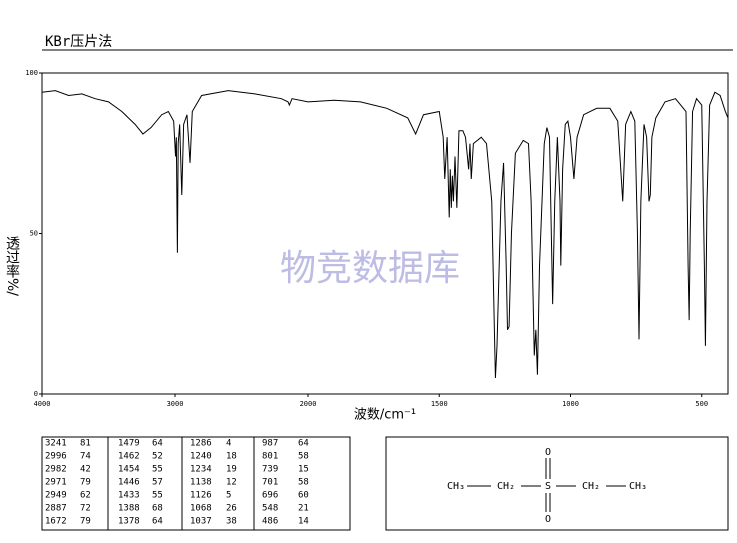 This screenshot has width=737, height=543. What do you see at coordinates (36, 394) in the screenshot?
I see `y-tick-label: 0` at bounding box center [36, 394].